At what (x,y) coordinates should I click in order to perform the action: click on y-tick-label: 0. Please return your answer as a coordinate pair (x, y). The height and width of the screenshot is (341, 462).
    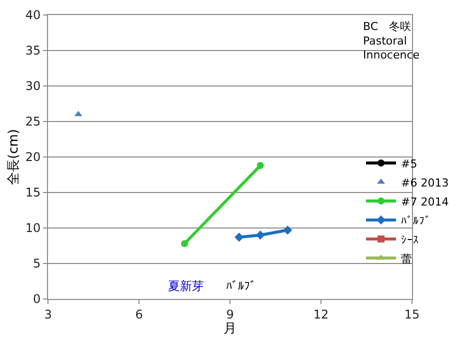
    Looking at the image, I should click on (36, 299).